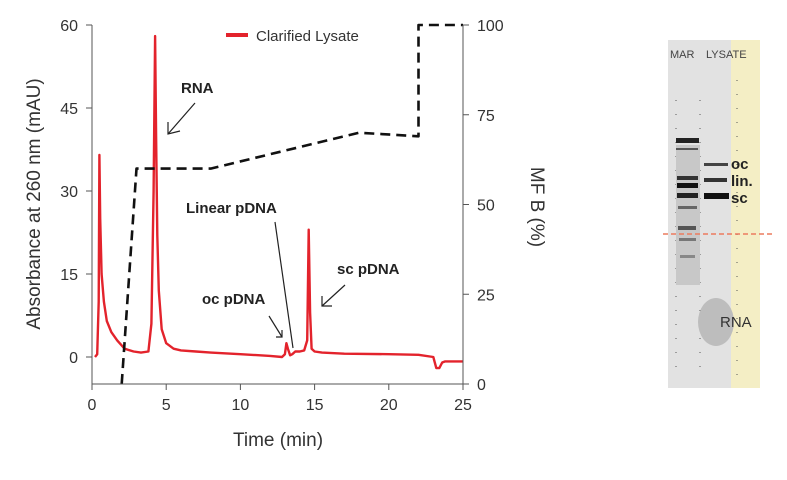 This screenshot has height=480, width=787. What do you see at coordinates (307, 36) in the screenshot?
I see `legend-label: Clarified Lysate` at bounding box center [307, 36].